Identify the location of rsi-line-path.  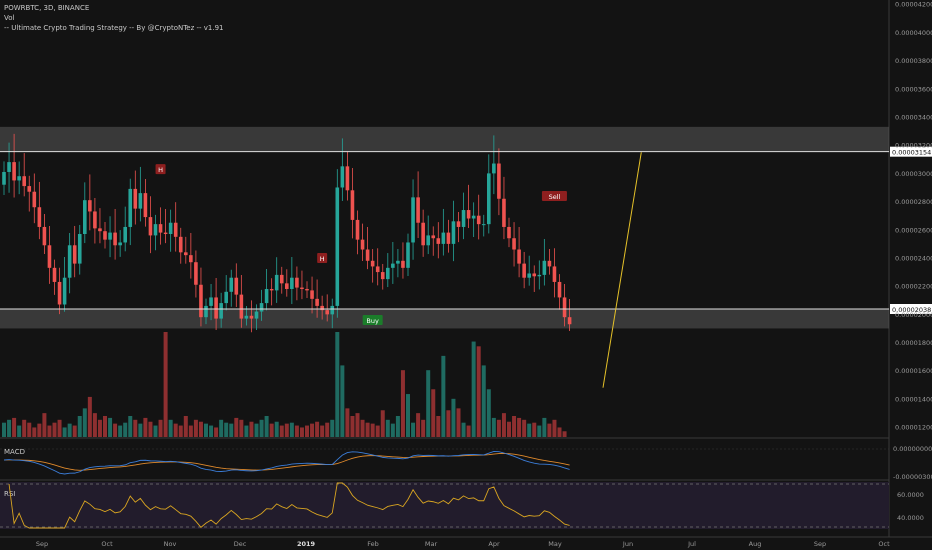
(289, 505).